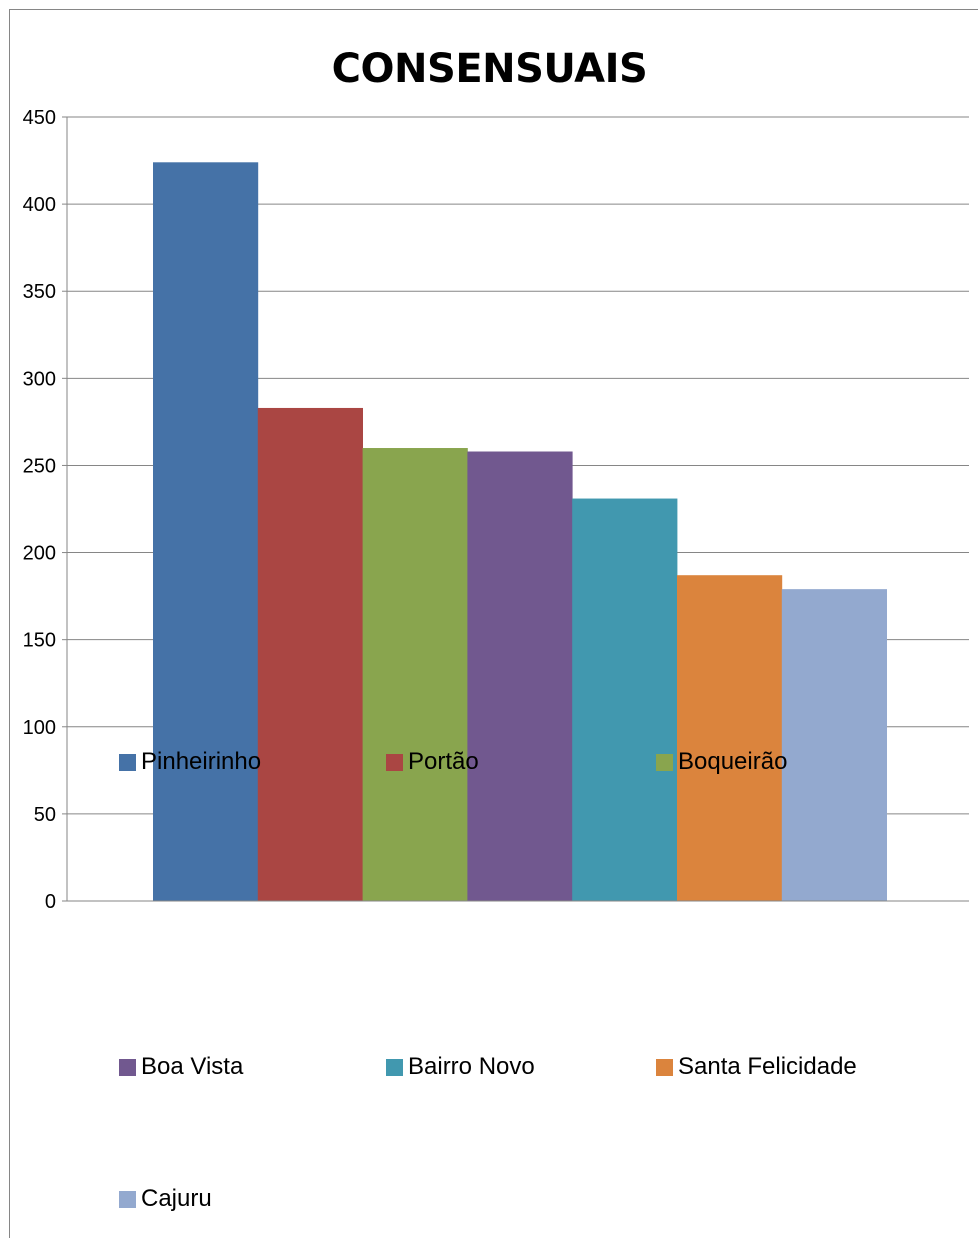 This screenshot has width=979, height=1238. I want to click on y-tick-label: 450, so click(39, 118).